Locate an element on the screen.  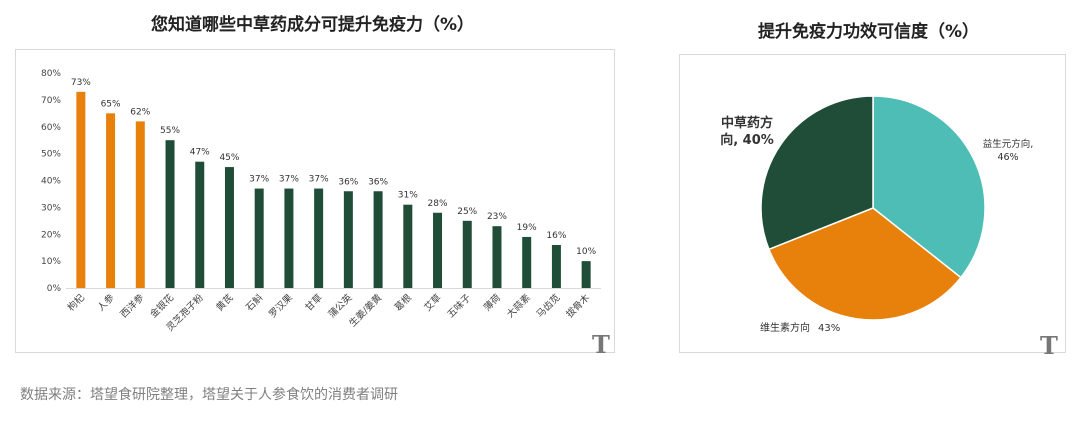
pie-slice-label: 中草药方 is located at coordinates (747, 123).